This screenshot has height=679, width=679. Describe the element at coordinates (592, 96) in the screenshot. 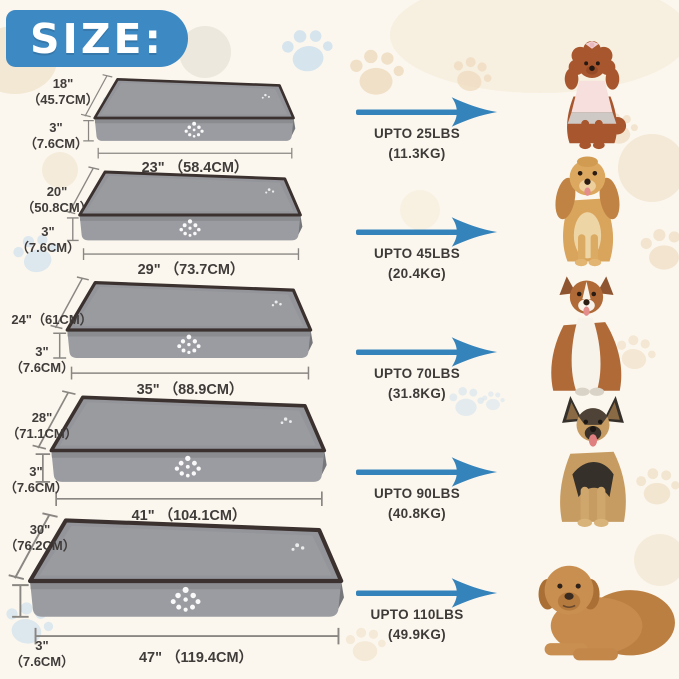

I see `dog-photo-toy-poodle` at that location.